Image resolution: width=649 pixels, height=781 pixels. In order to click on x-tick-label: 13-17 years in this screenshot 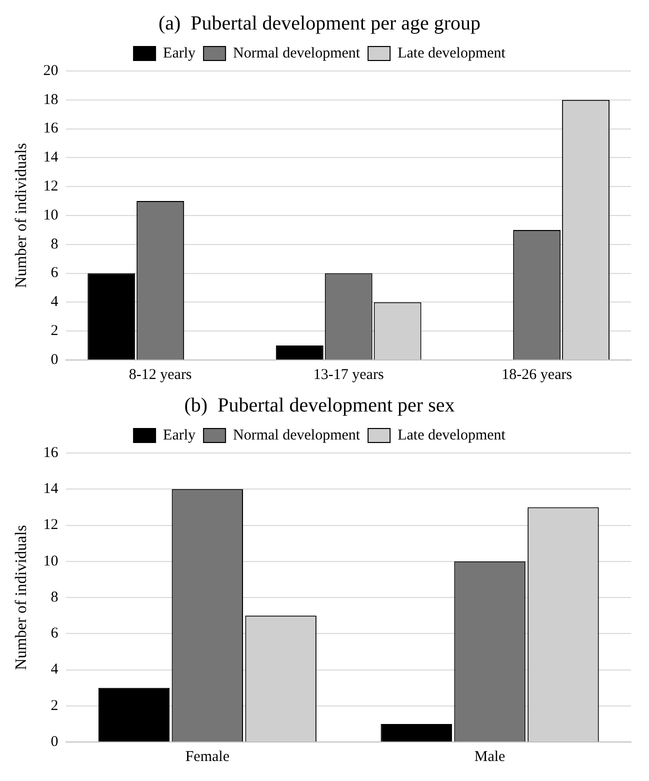, I will do `click(348, 374)`.